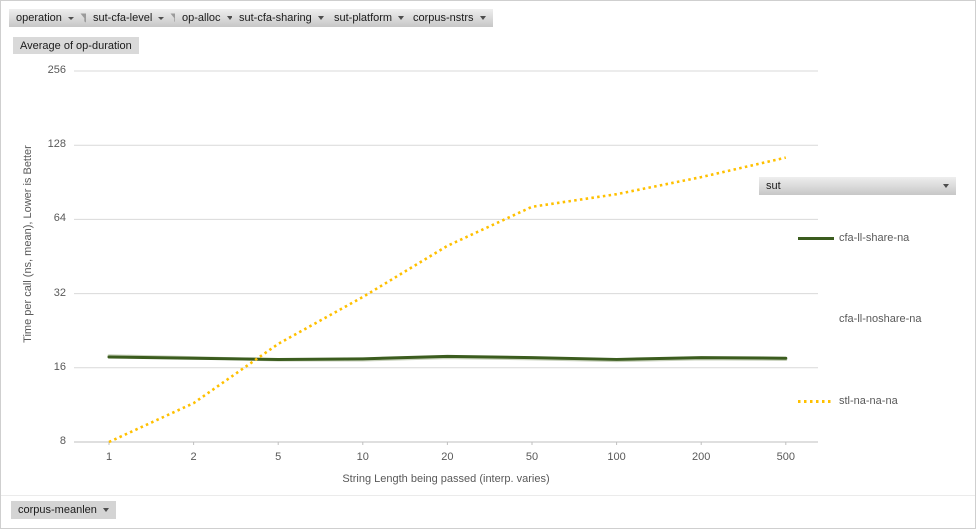 Image resolution: width=976 pixels, height=529 pixels. I want to click on legend-item-cfa-ll-noshare-na: cfa-ll-noshare-na, so click(860, 319).